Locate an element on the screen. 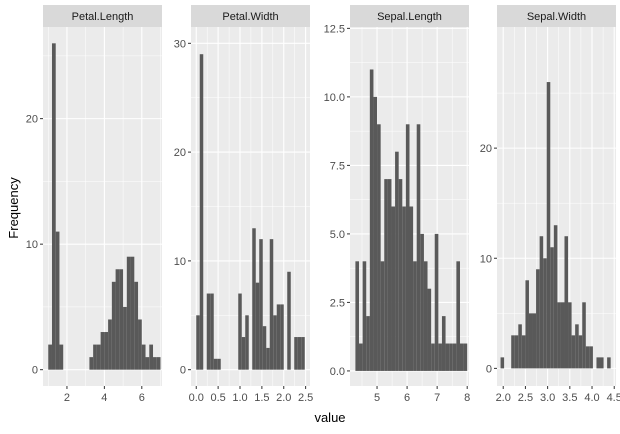  x-tick-label: 3.0 is located at coordinates (547, 398).